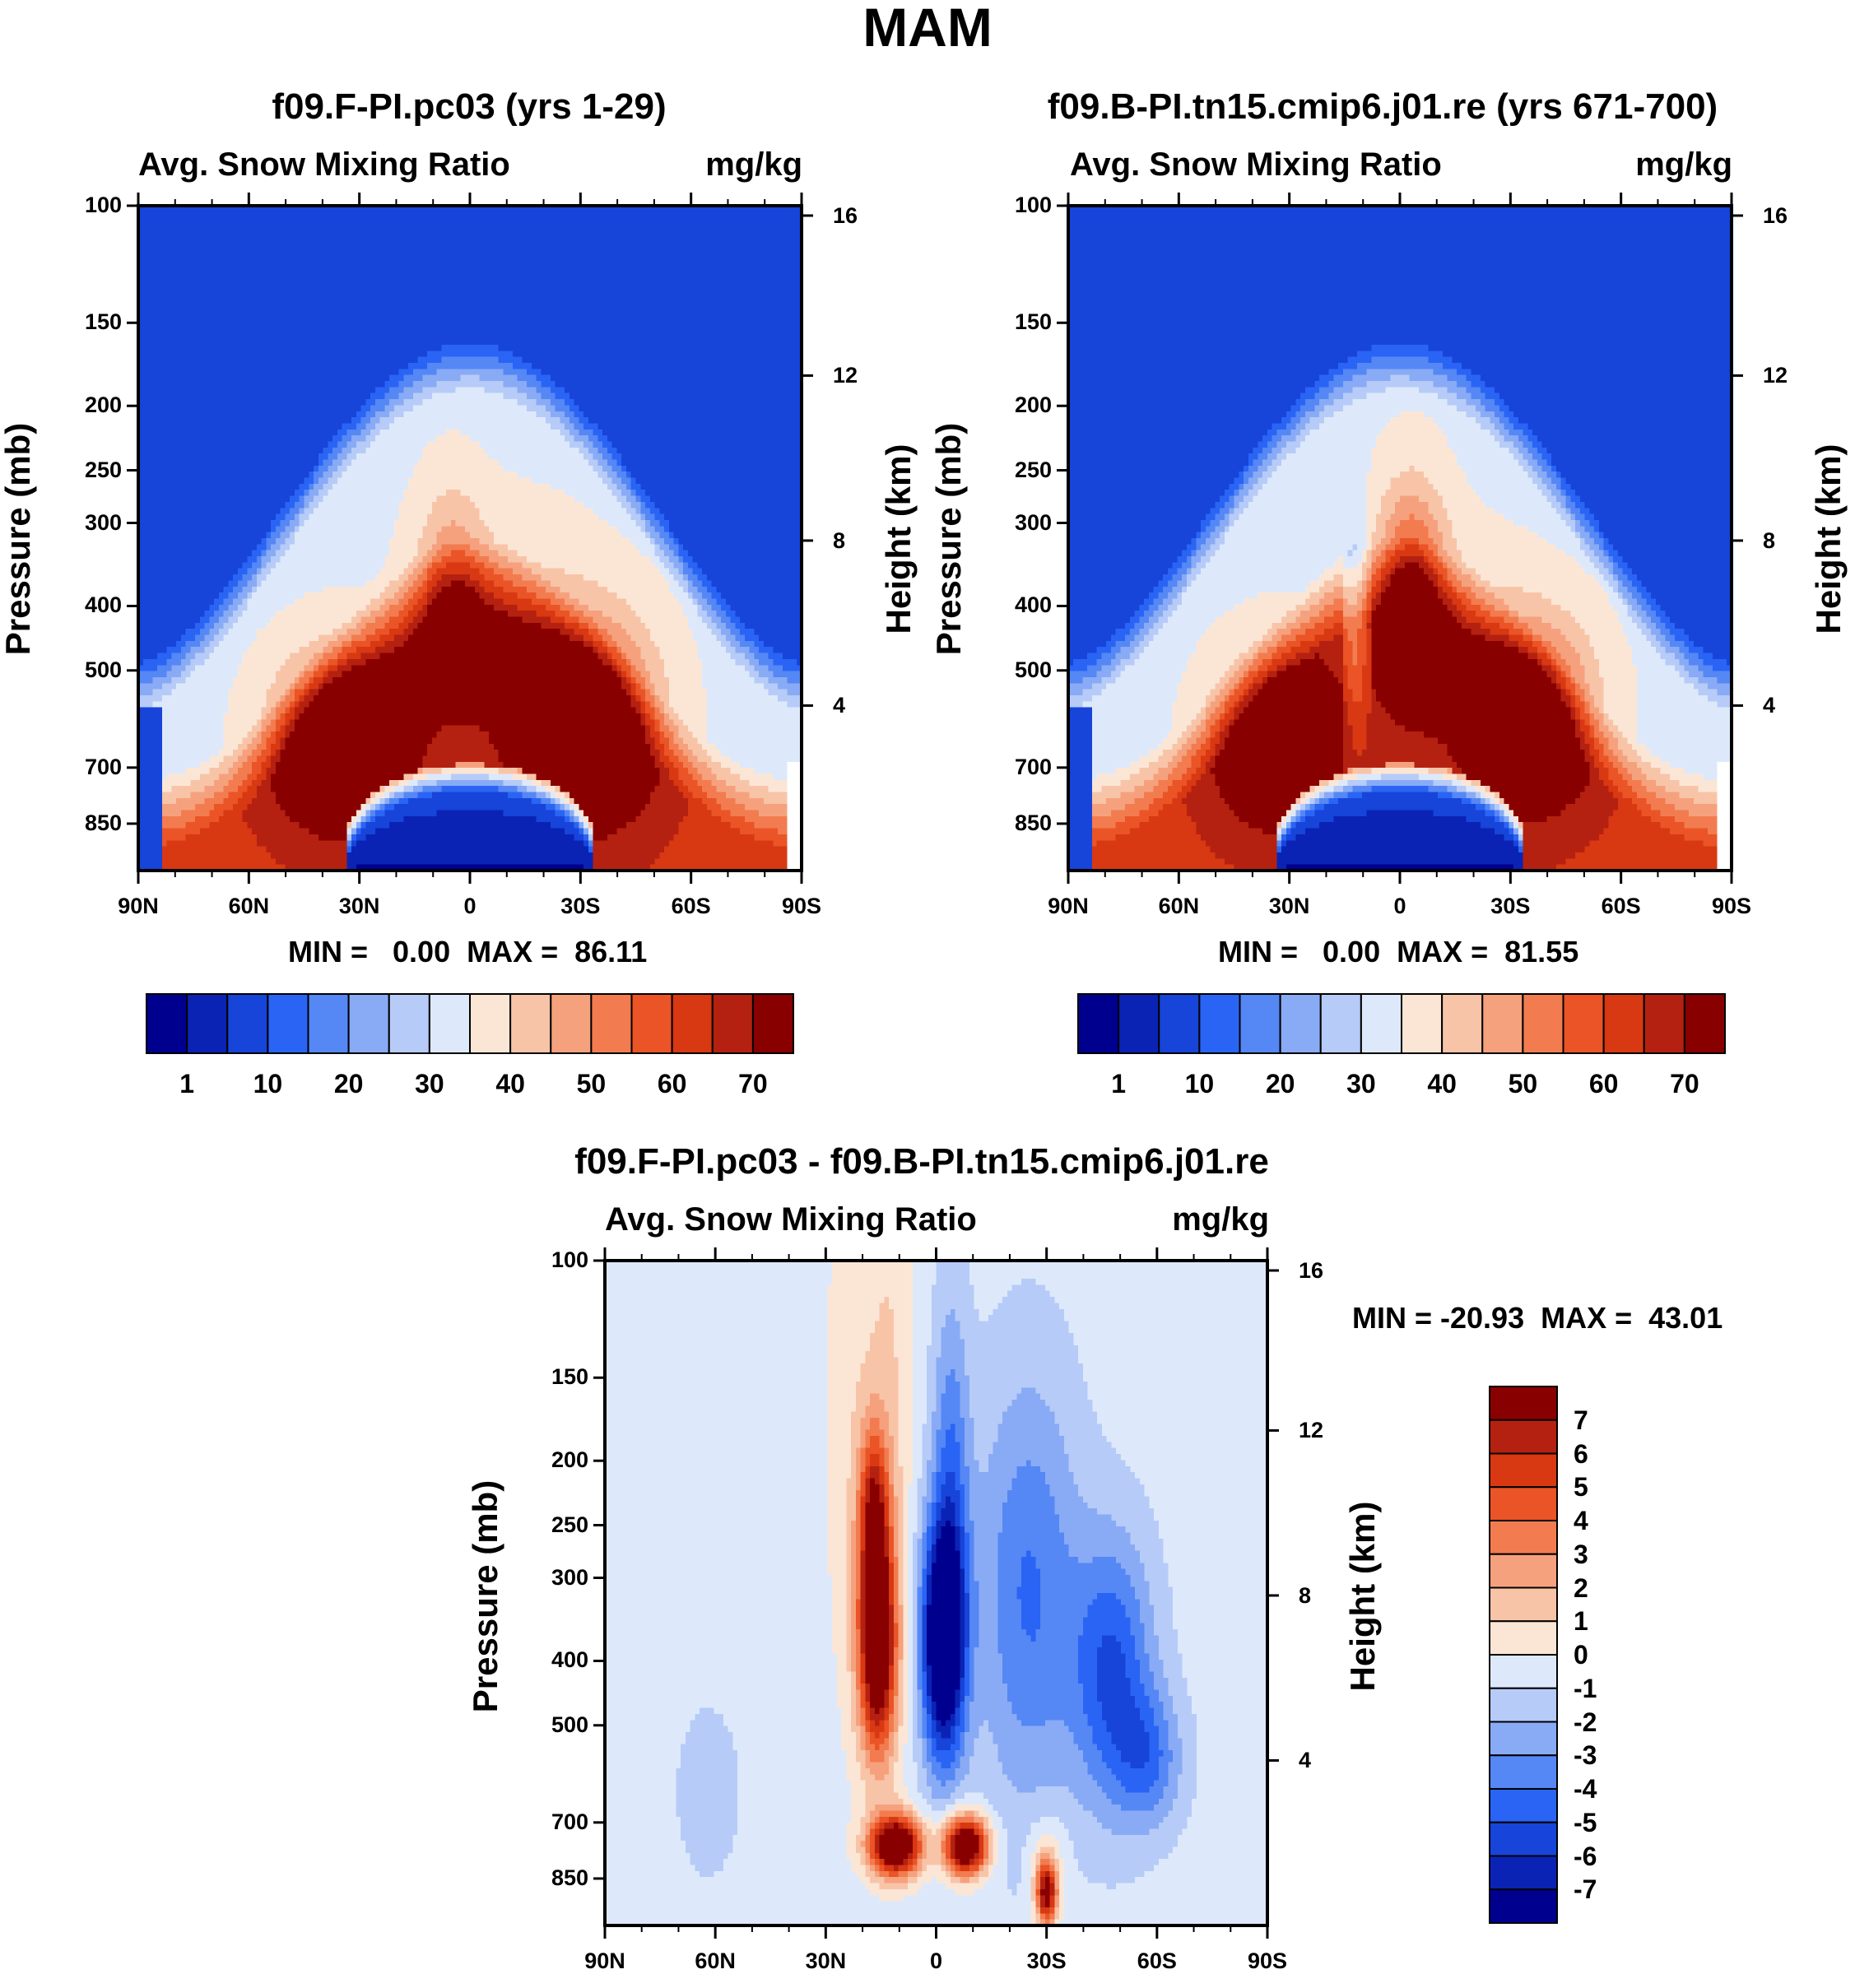 Image resolution: width=1855 pixels, height=1988 pixels. I want to click on panel1-field, so click(470, 538).